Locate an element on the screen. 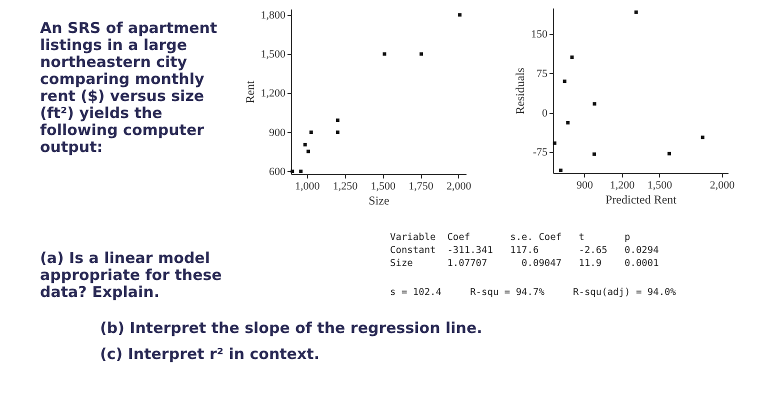  y-tick-label: 0 is located at coordinates (545, 113).